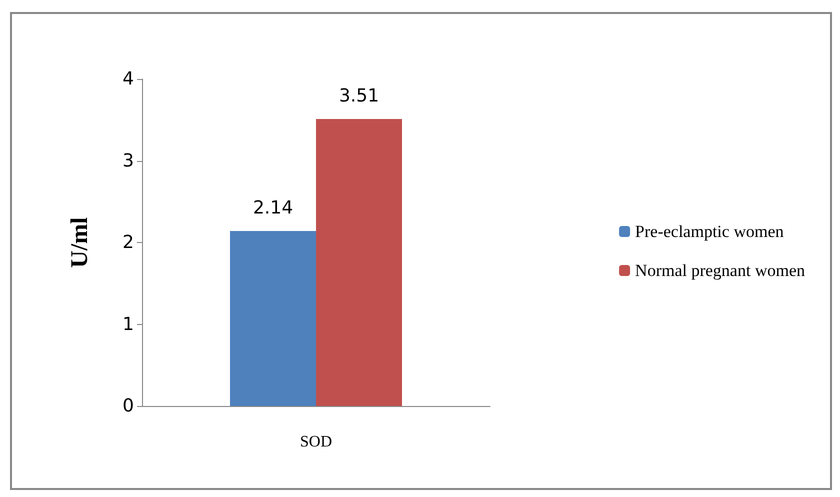 This screenshot has height=497, width=840. I want to click on y-tick-label: 0, so click(128, 406).